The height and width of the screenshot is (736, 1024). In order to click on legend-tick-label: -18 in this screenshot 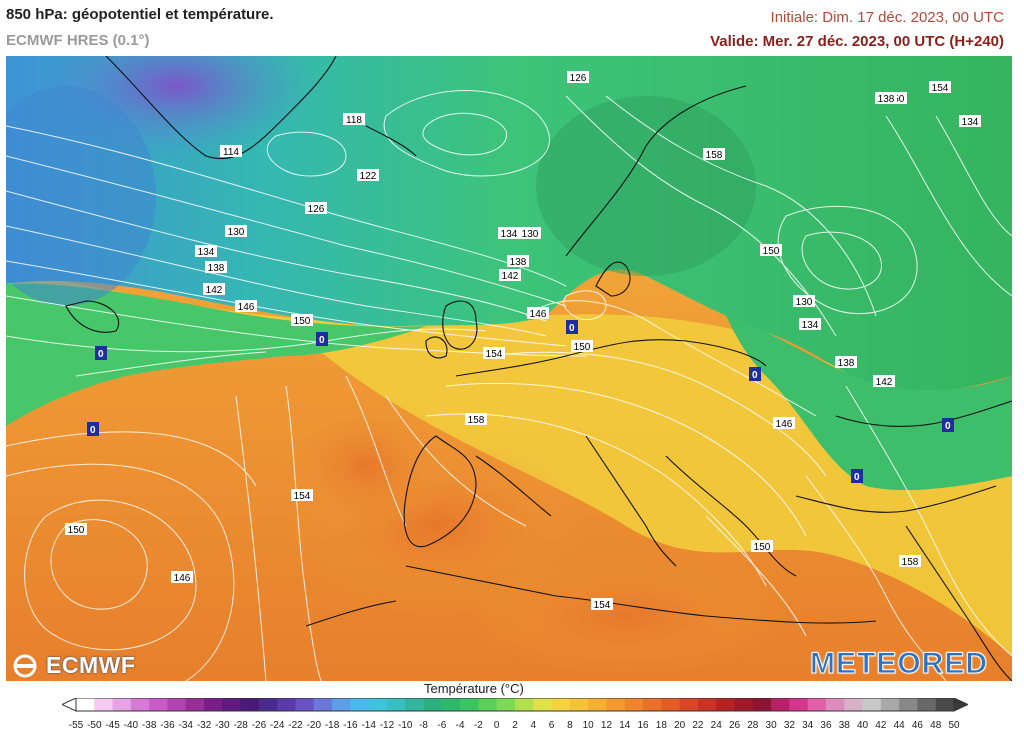, I will do `click(332, 725)`.